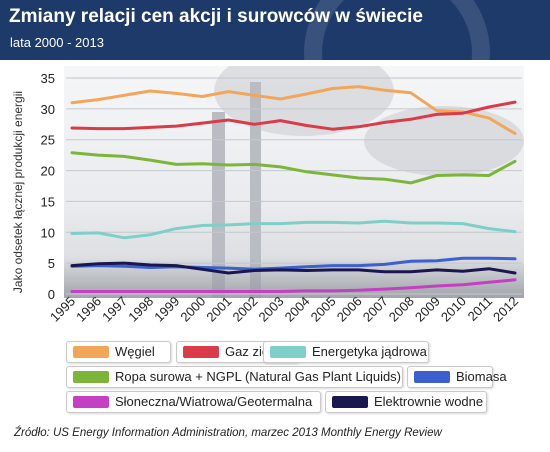 The height and width of the screenshot is (452, 550). What do you see at coordinates (57, 42) in the screenshot?
I see `chart-subtitle: lata 2000 - 2013` at bounding box center [57, 42].